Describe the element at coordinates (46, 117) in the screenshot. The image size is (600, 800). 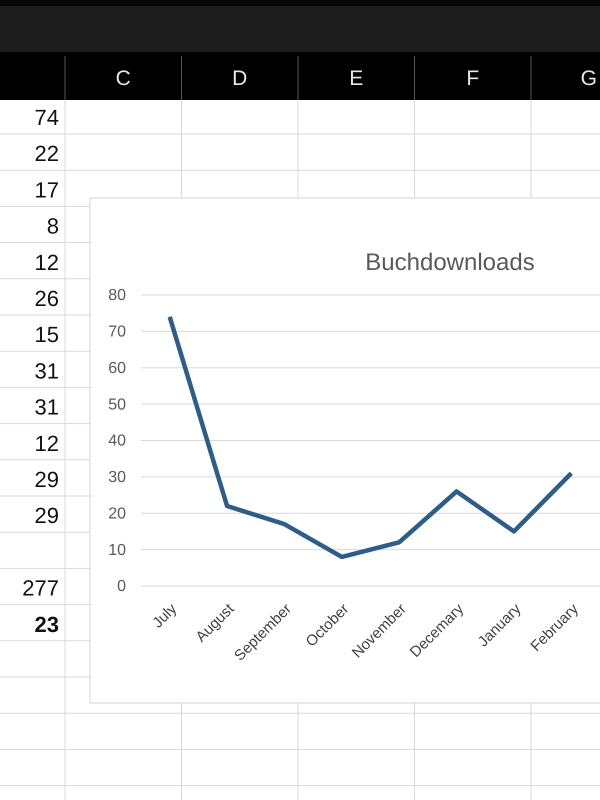
I see `text: 74` at that location.